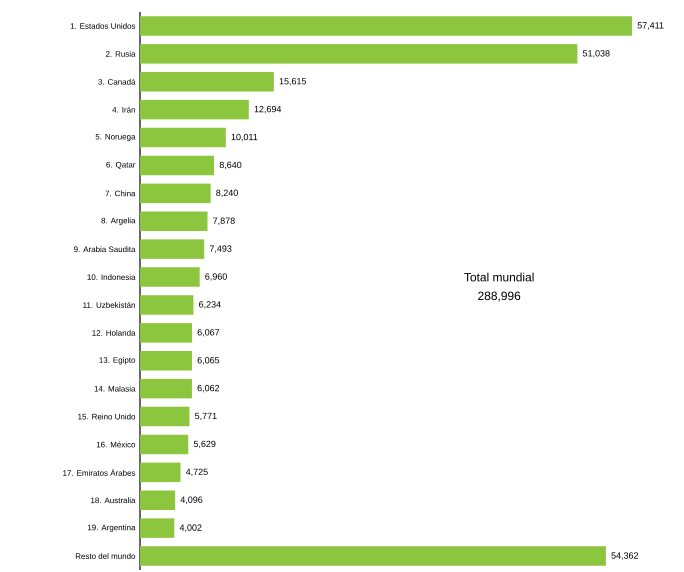 The image size is (684, 572). Describe the element at coordinates (224, 221) in the screenshot. I see `data-label: 7,878` at that location.